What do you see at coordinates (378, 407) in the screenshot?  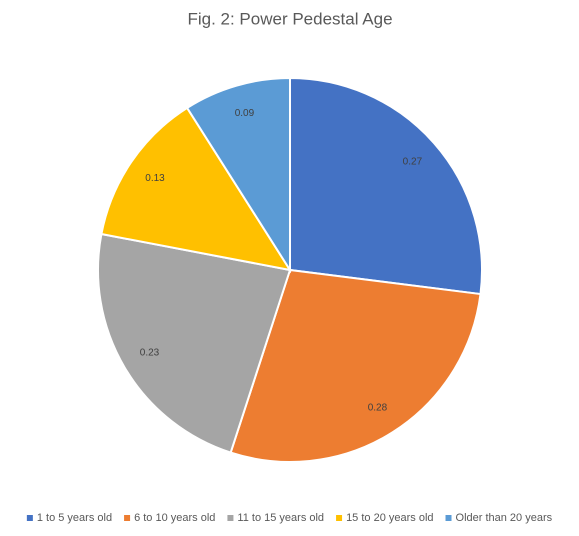 I see `data-label: 0.28` at bounding box center [378, 407].